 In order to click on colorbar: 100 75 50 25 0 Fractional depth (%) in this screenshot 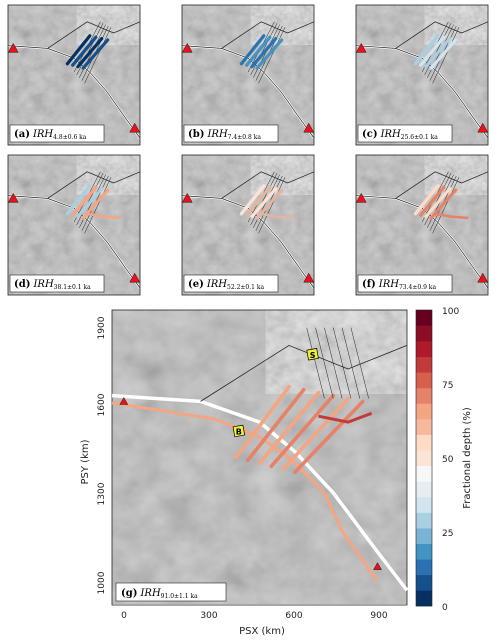, I will do `click(444, 460)`.